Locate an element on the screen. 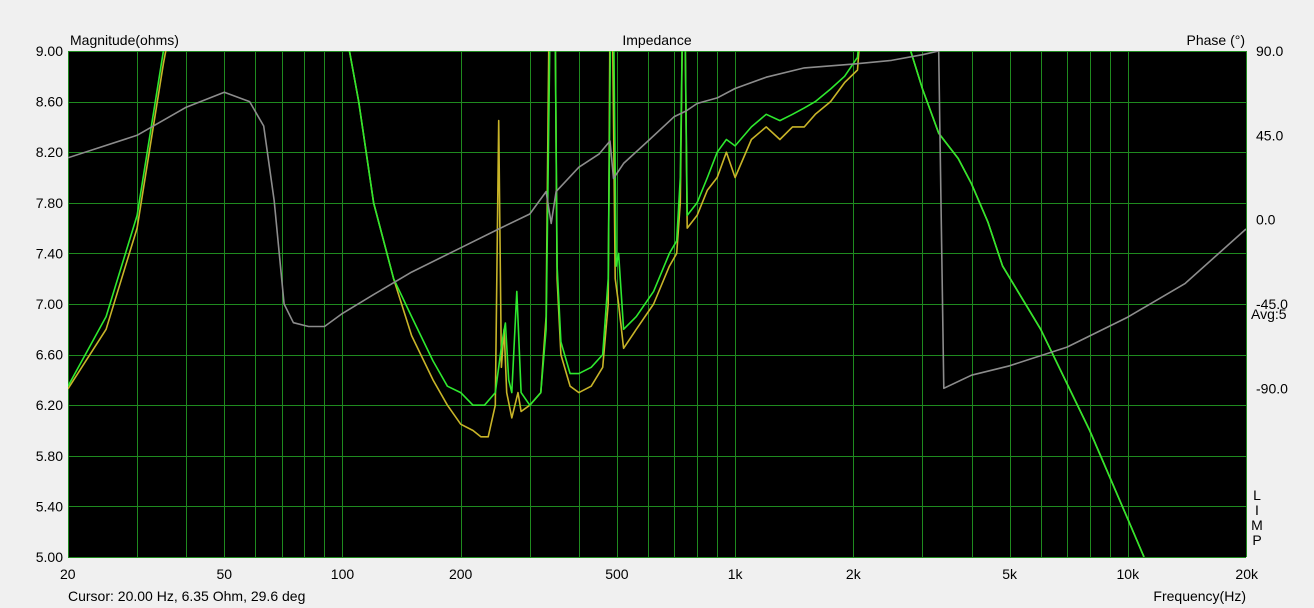 The width and height of the screenshot is (1314, 608). y-tick-label: 8.20 is located at coordinates (49, 152).